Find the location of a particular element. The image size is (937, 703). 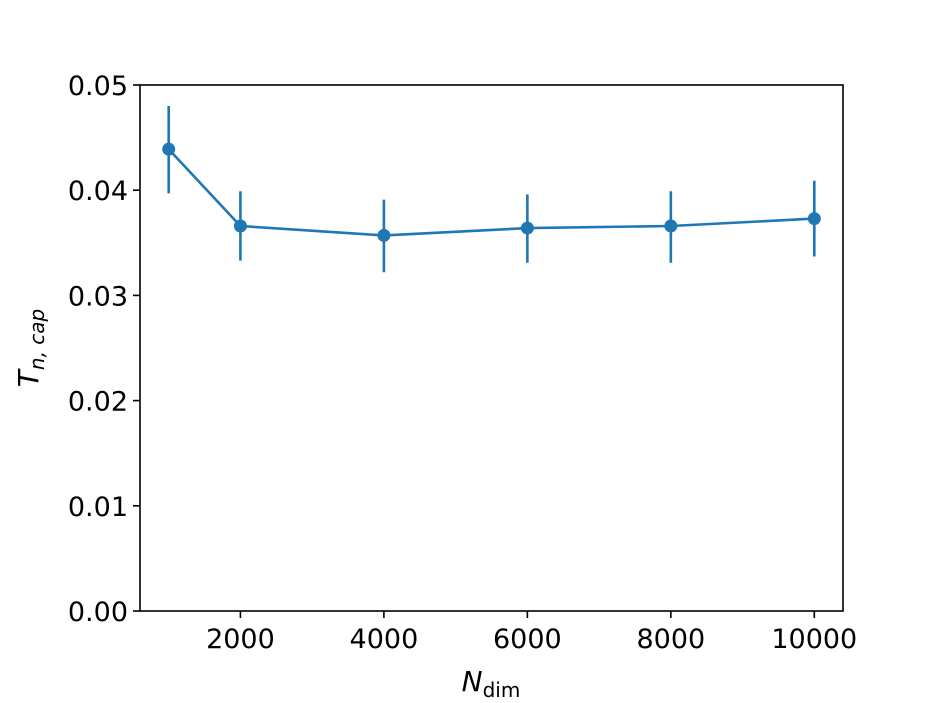

y-tick-label: 0.04 is located at coordinates (98, 191).